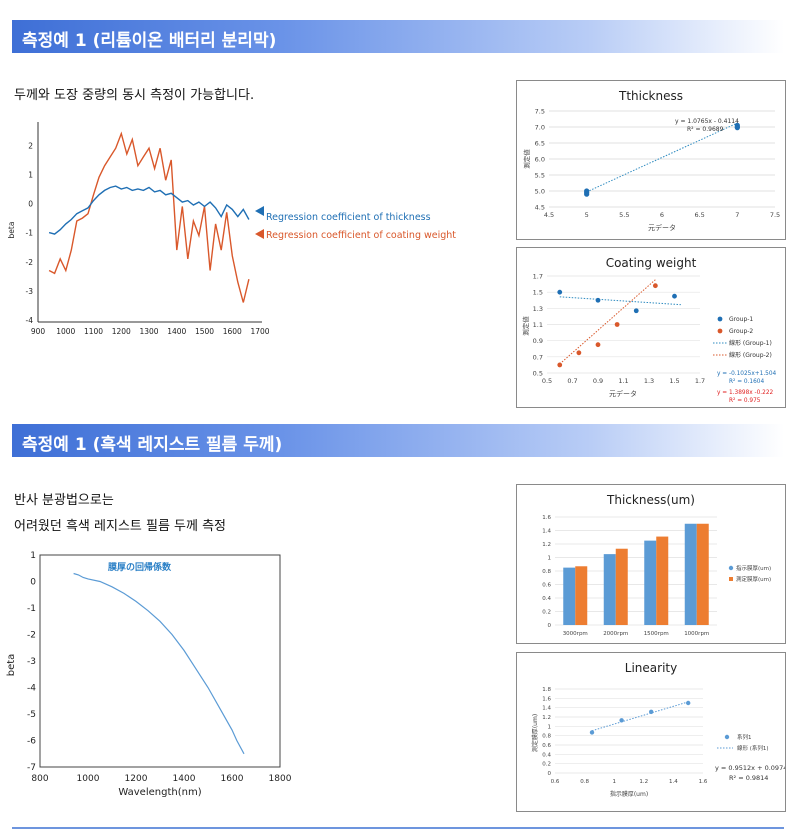  What do you see at coordinates (750, 343) in the screenshot?
I see `legend-trend1-label: 線形 (Group-1)` at bounding box center [750, 343].